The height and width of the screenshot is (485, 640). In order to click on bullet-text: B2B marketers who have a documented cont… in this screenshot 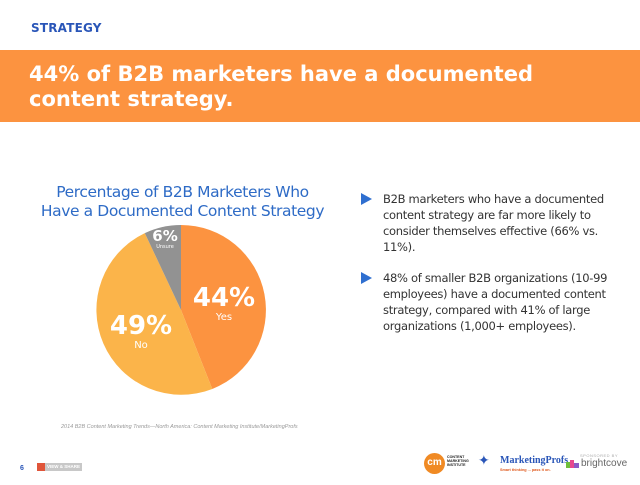, I will do `click(493, 223)`.